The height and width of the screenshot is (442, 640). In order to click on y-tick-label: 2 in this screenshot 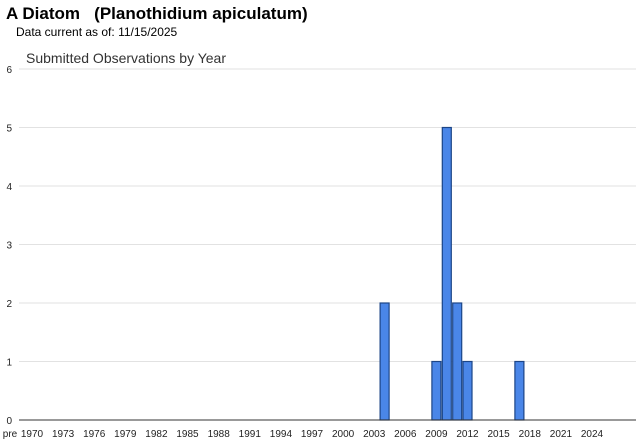, I will do `click(9, 304)`.